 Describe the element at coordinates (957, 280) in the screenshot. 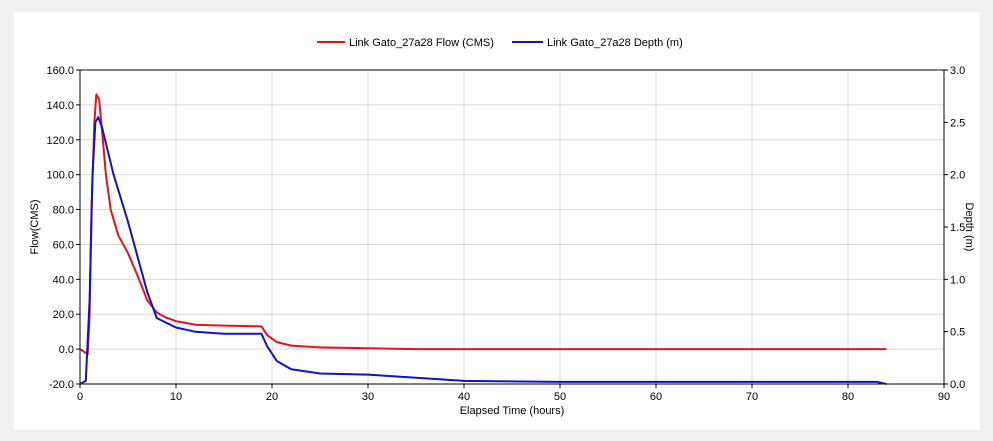

I see `y-right-tick-label: 1.0` at that location.